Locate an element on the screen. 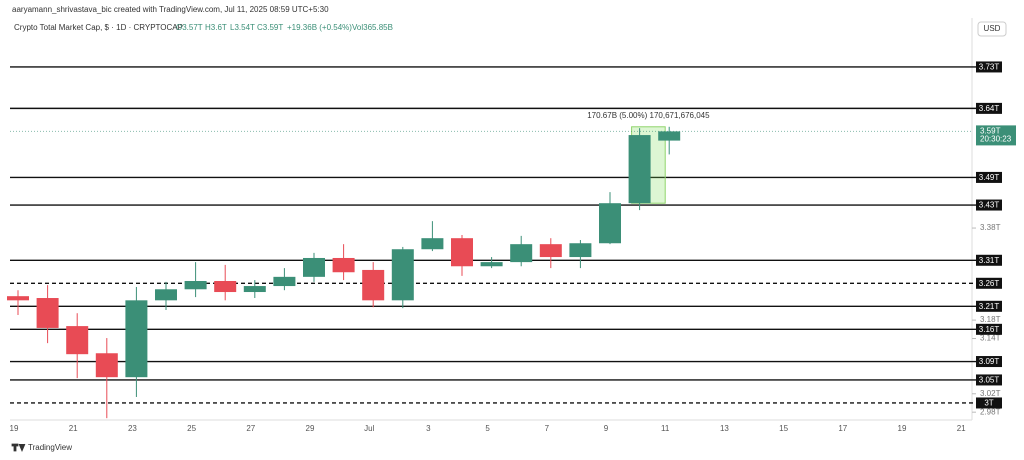 This screenshot has width=1024, height=460. x-tick-label: 23 is located at coordinates (132, 428).